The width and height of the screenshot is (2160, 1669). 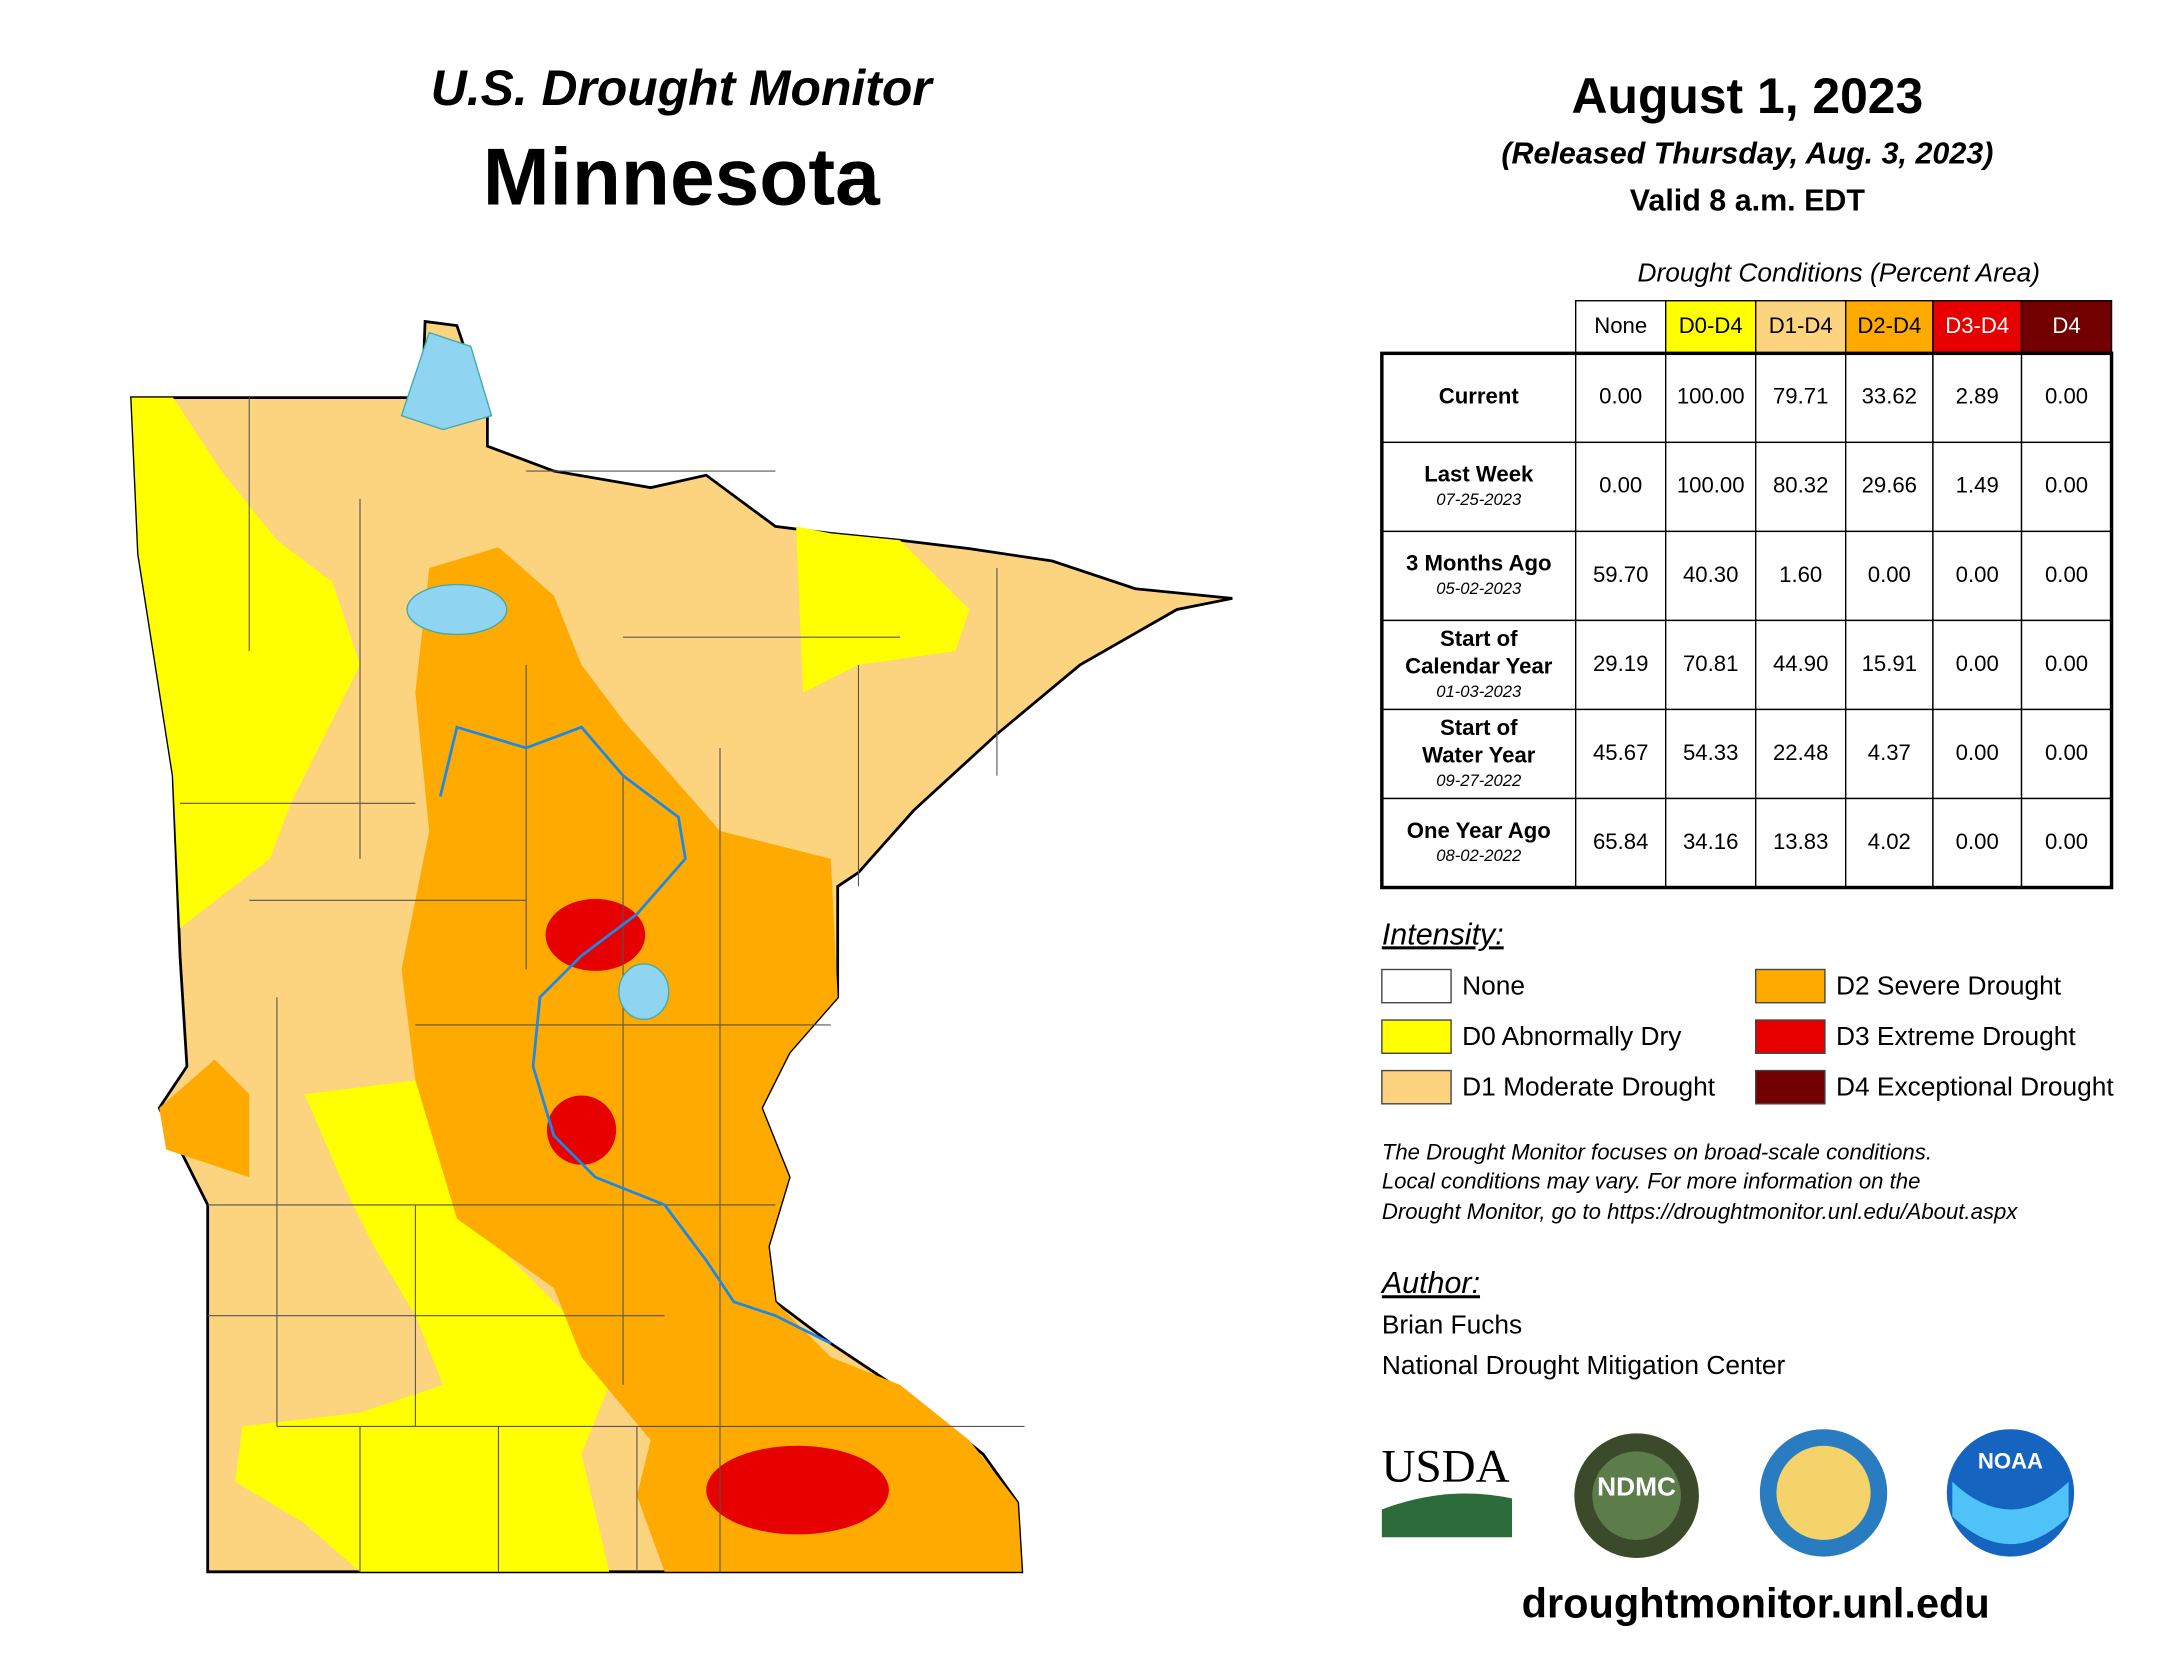 What do you see at coordinates (1889, 396) in the screenshot?
I see `table-value: 33.62` at bounding box center [1889, 396].